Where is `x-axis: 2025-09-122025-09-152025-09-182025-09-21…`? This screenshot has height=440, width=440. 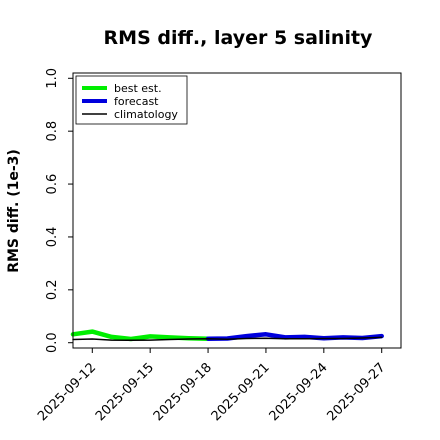 x-axis: 2025-09-122025-09-152025-09-182025-09-21… is located at coordinates (212, 386).